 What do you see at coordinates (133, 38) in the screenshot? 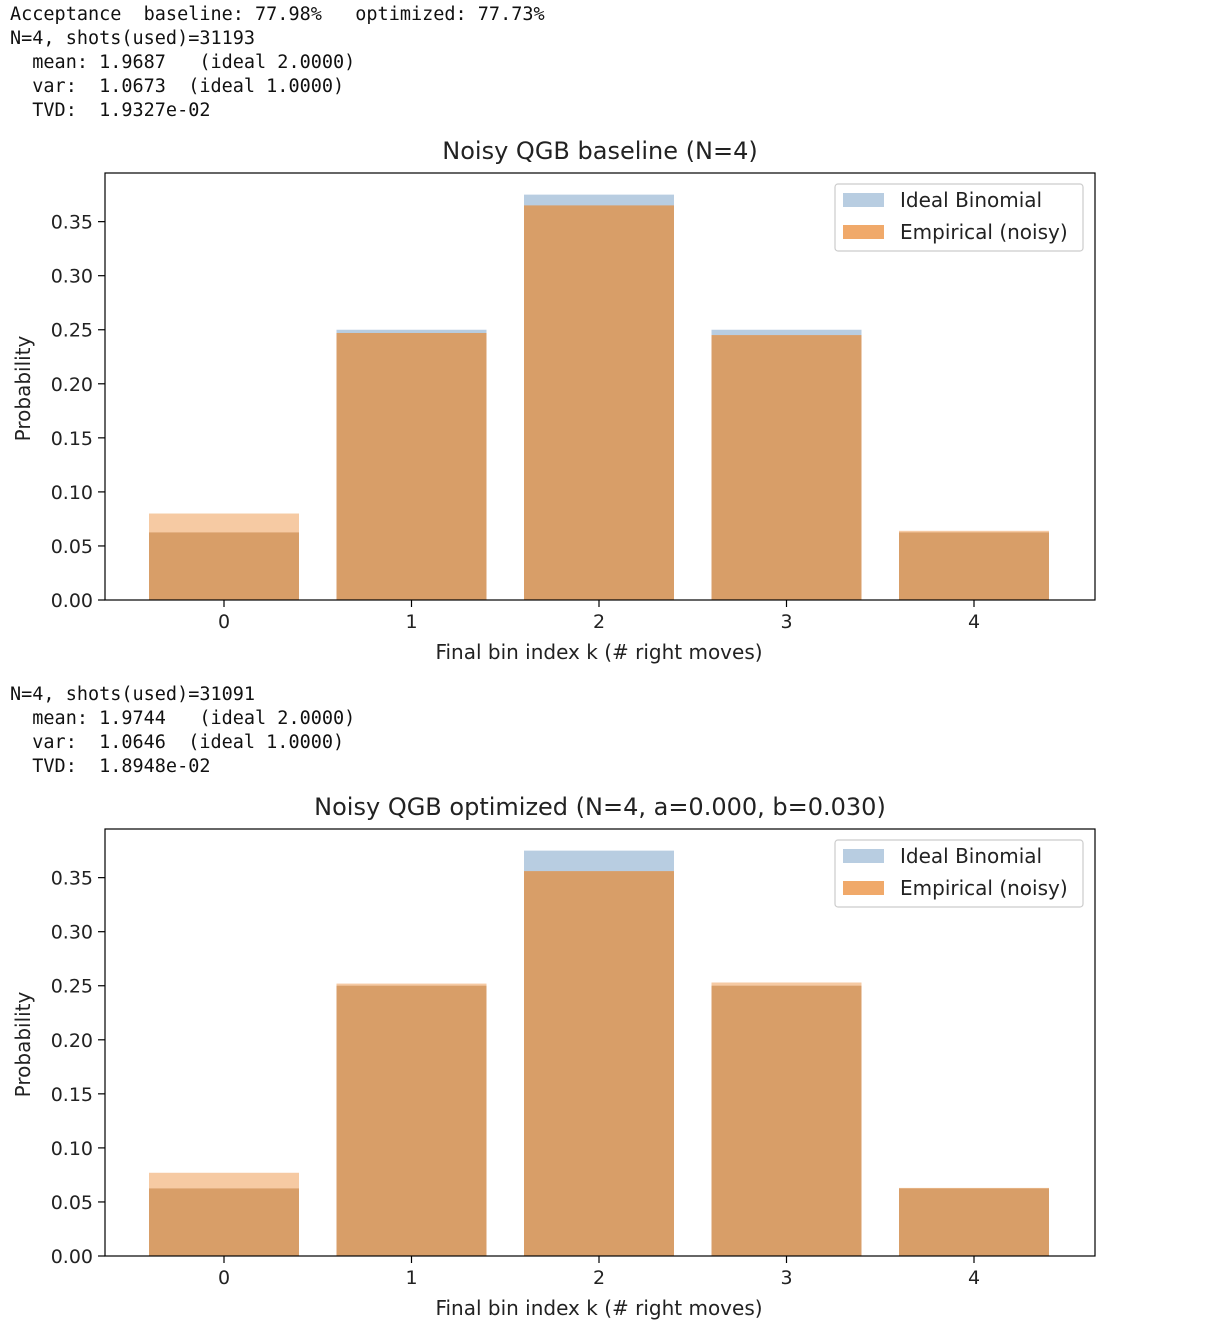
I see `shots-line: N=4, shots(used)=31193` at bounding box center [133, 38].